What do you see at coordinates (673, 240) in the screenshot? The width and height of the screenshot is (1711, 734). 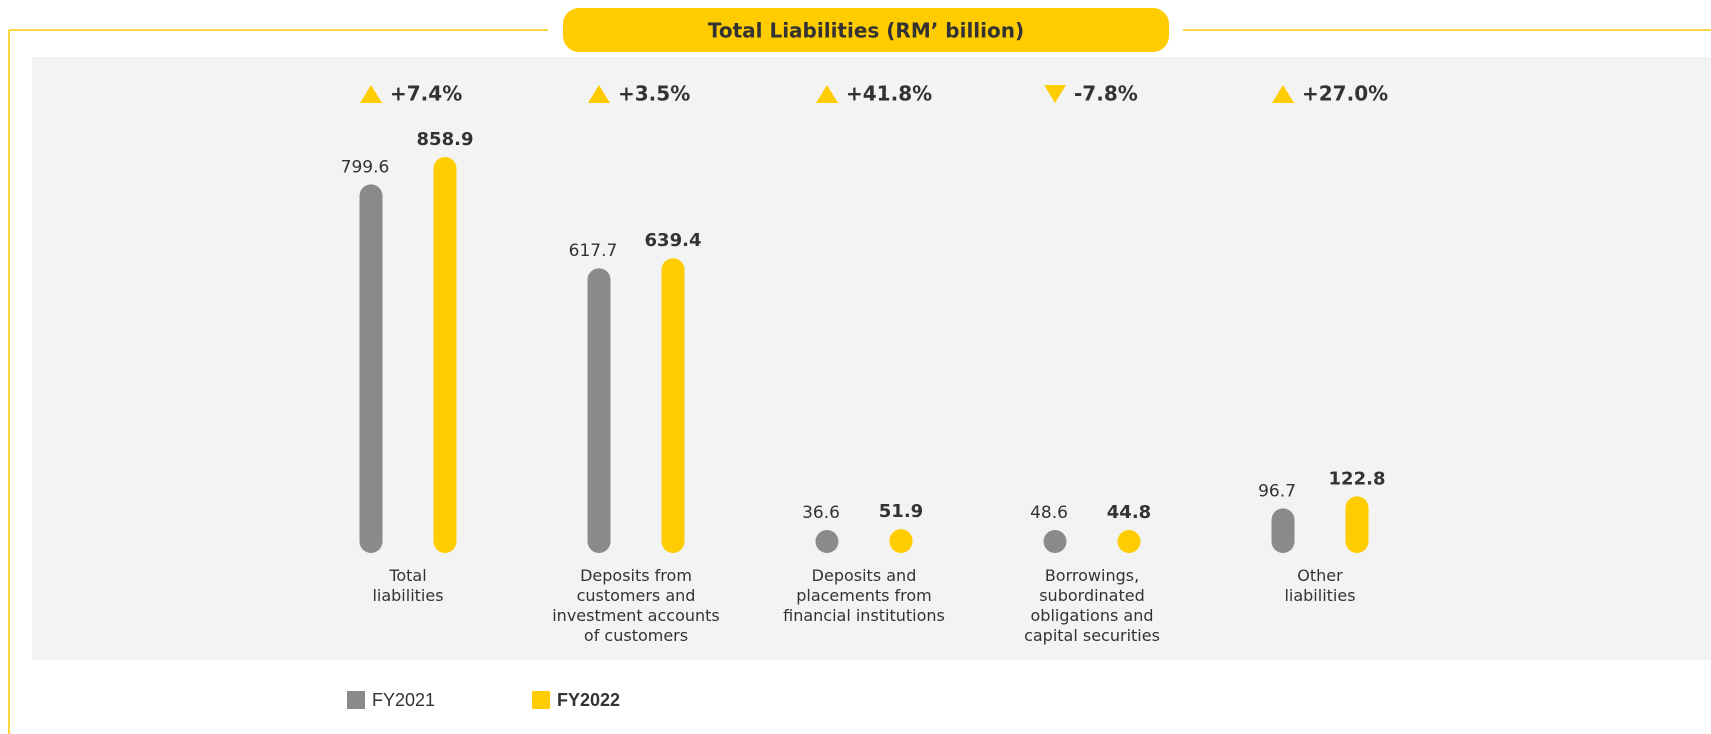 I see `value-label: 639.4` at bounding box center [673, 240].